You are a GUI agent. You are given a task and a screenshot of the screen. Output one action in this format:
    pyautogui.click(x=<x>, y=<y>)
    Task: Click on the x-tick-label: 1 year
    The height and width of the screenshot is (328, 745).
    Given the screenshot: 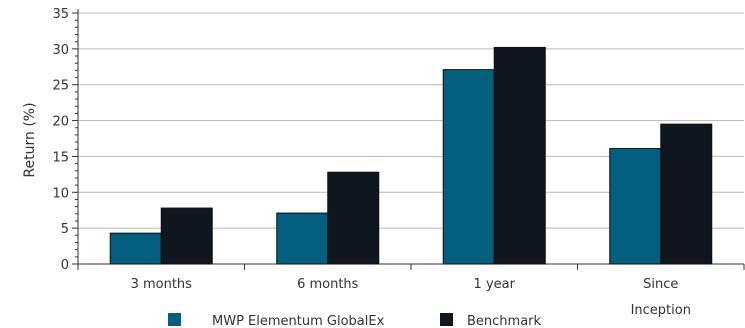 What is the action you would take?
    pyautogui.click(x=495, y=284)
    